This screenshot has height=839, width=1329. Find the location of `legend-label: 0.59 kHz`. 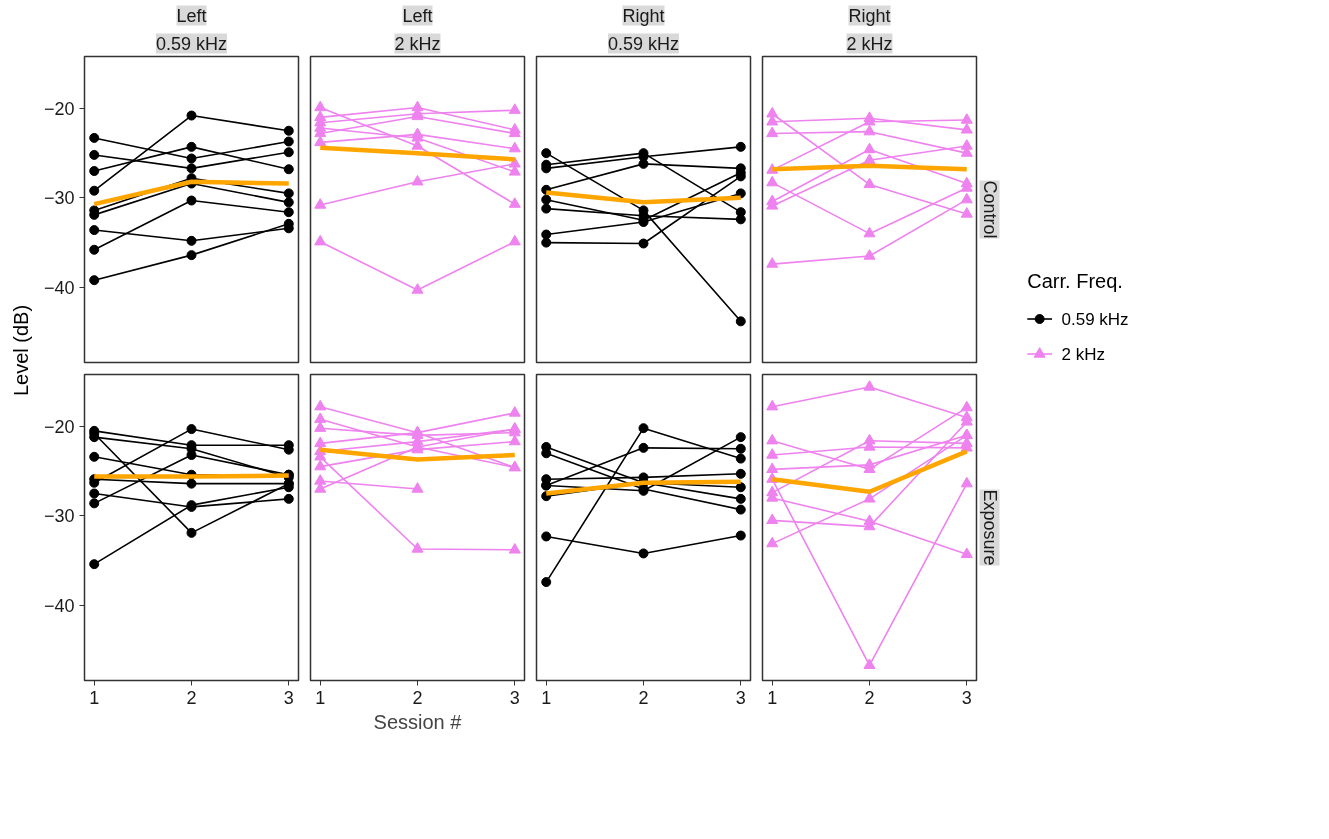

legend-label: 0.59 kHz is located at coordinates (1095, 319).